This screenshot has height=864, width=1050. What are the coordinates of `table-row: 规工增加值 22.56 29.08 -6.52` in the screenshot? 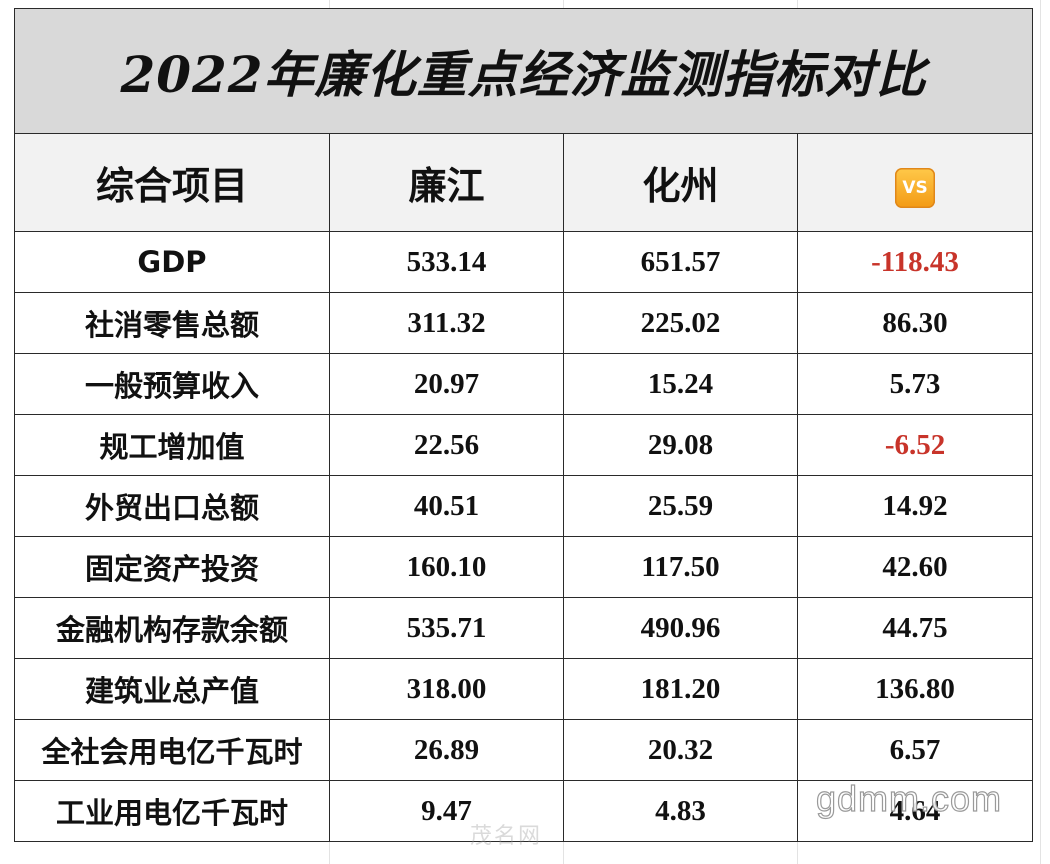 It's located at (524, 445).